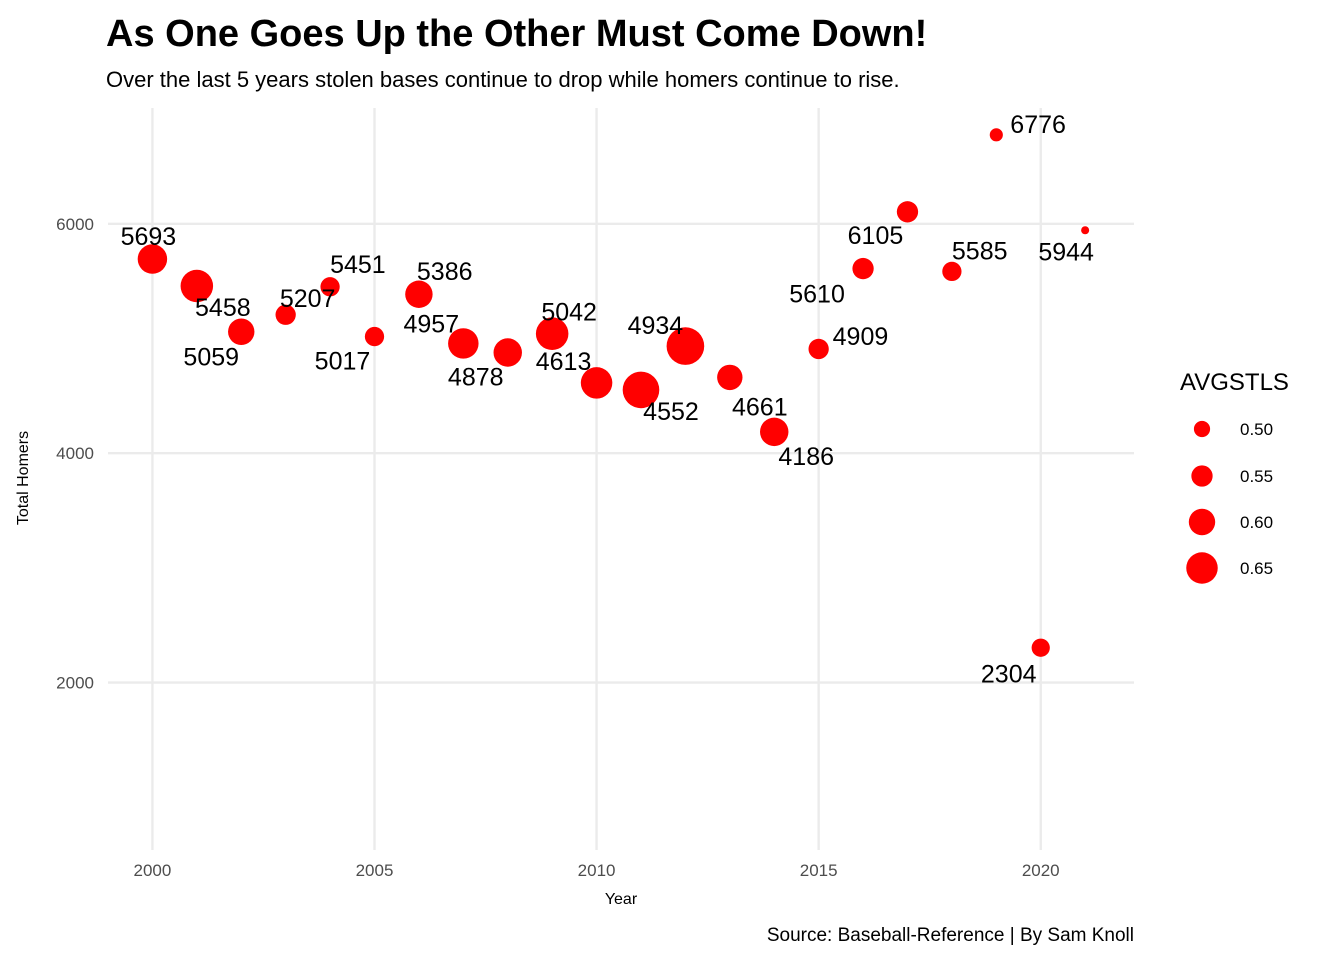  What do you see at coordinates (375, 870) in the screenshot?
I see `x-tick-label: 2005` at bounding box center [375, 870].